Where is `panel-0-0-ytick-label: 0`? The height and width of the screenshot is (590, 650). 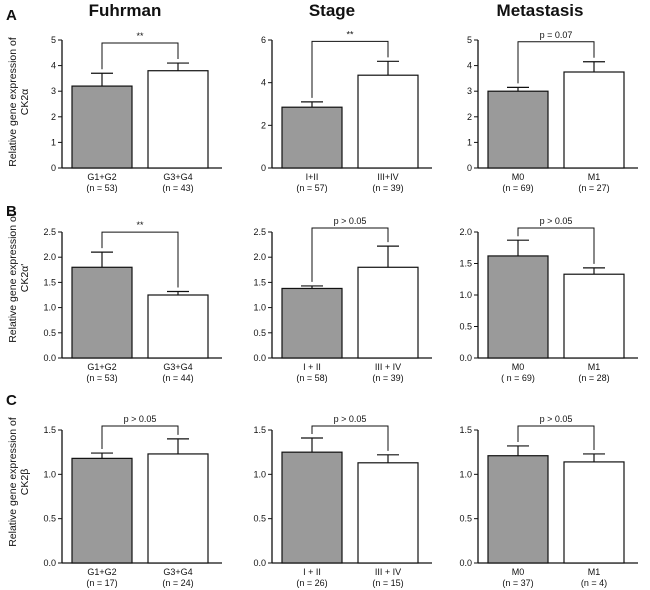 panel-0-0-ytick-label: 0 is located at coordinates (53, 168).